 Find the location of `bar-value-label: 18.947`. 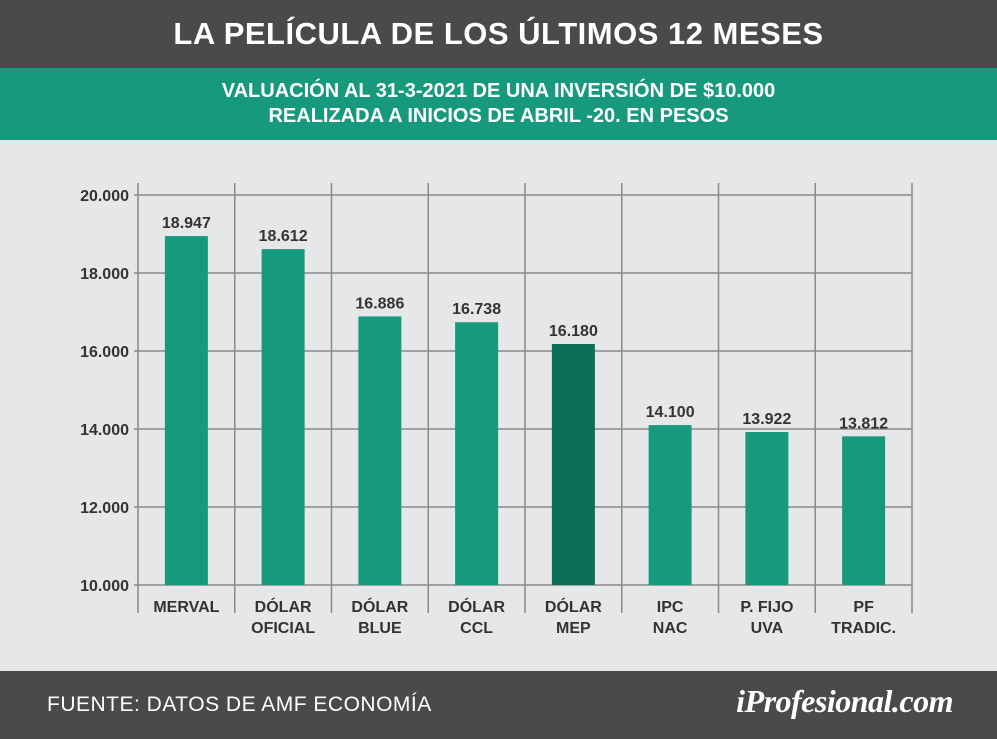

bar-value-label: 18.947 is located at coordinates (186, 223).